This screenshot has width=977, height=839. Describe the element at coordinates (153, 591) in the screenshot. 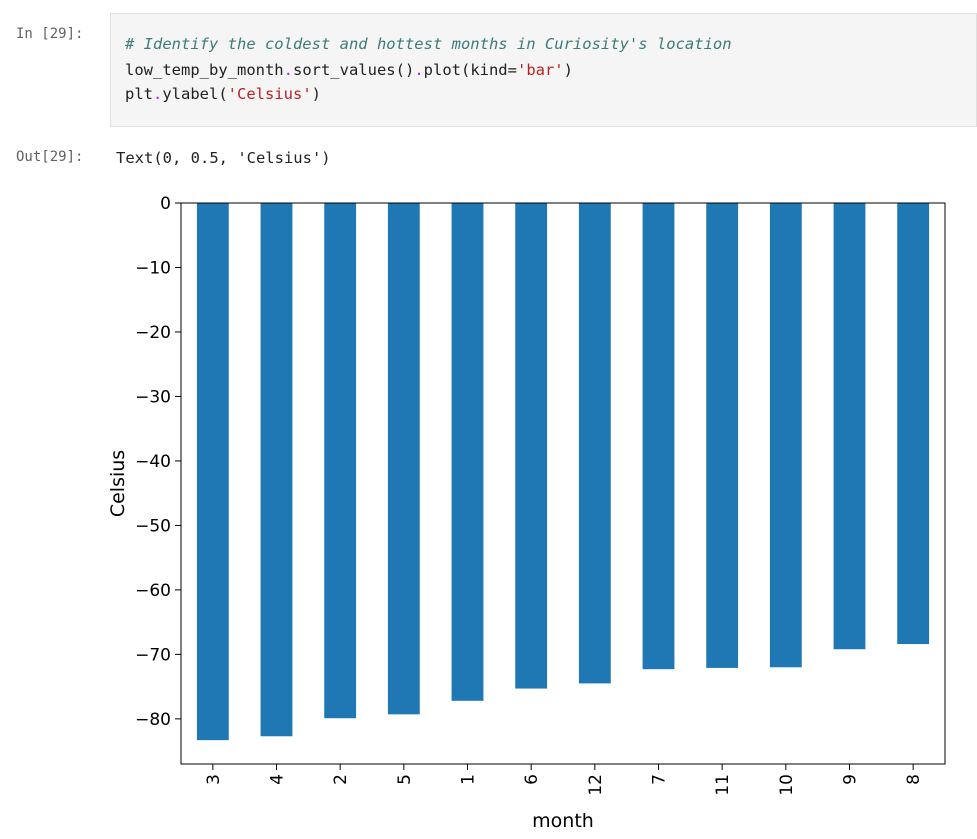

I see `y-tick-label: −60` at that location.